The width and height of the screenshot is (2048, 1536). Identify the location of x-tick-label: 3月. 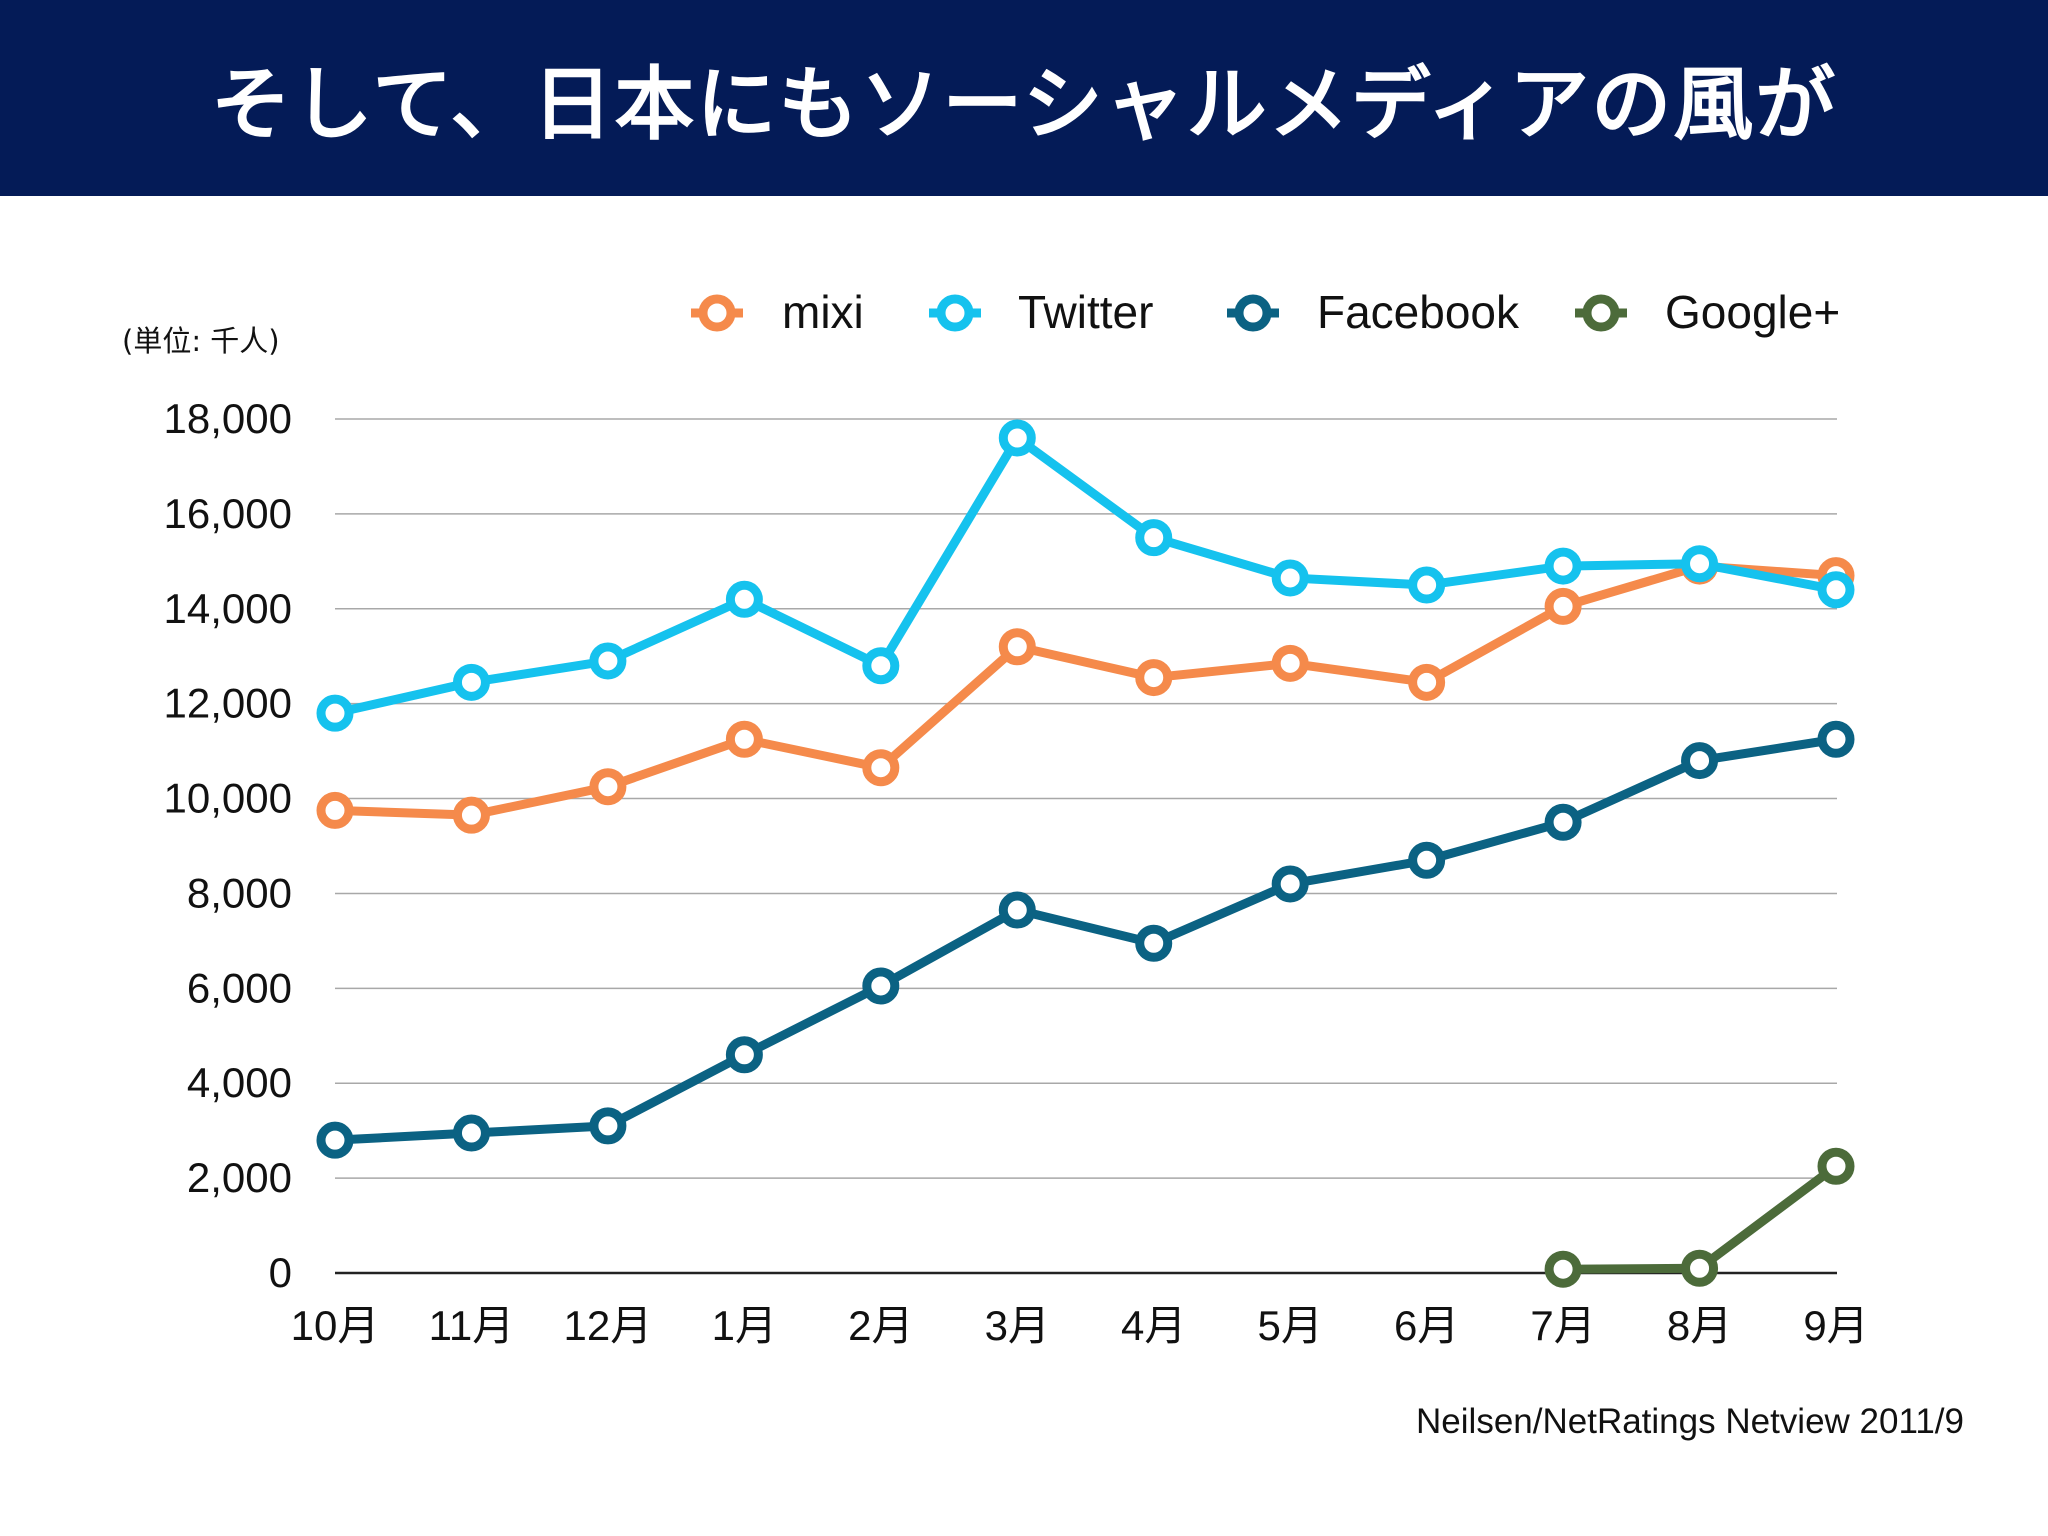
(1017, 1325).